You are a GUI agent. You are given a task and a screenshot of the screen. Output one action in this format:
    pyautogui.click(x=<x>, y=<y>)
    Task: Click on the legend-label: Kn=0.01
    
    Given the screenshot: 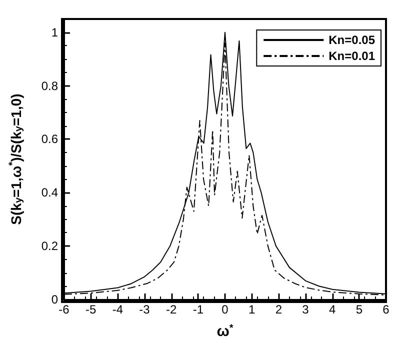 What is the action you would take?
    pyautogui.click(x=352, y=56)
    